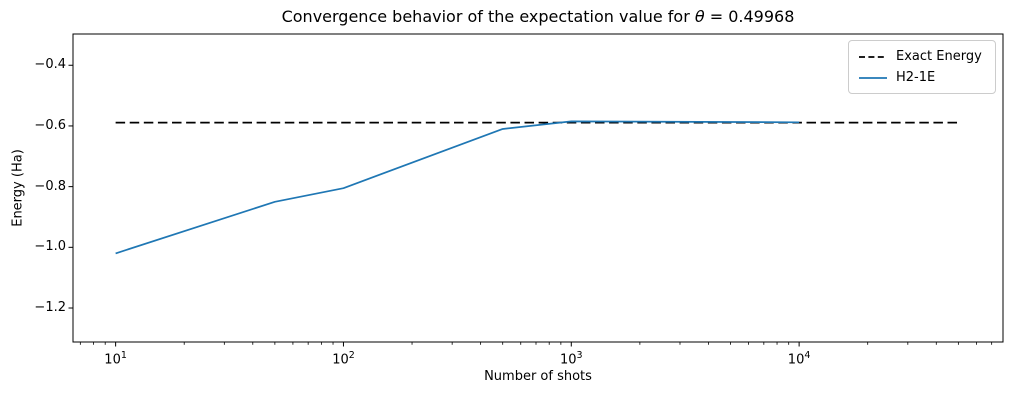 The image size is (1012, 400). I want to click on y-tick-label: −1.0, so click(50, 247).